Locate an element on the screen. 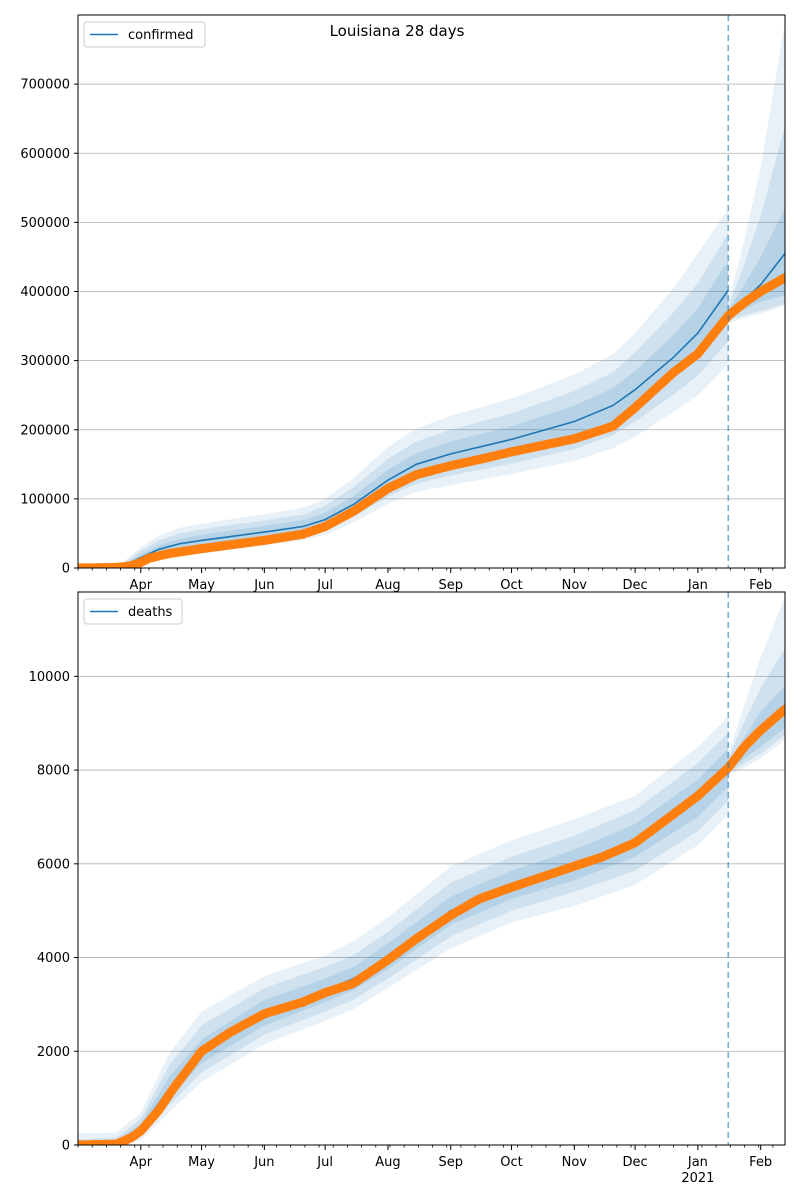 This screenshot has width=800, height=1200. y-tick-label: 100000 is located at coordinates (45, 499).